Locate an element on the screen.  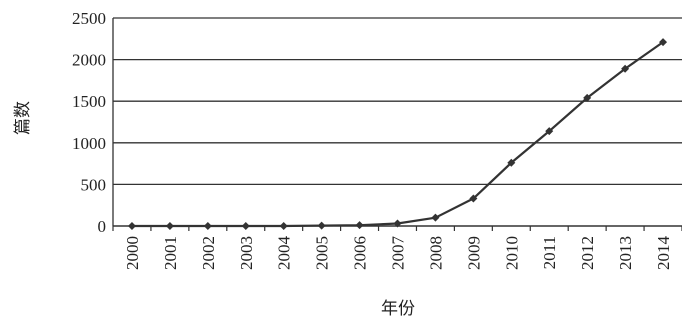
data-point-2005 is located at coordinates (321, 225).